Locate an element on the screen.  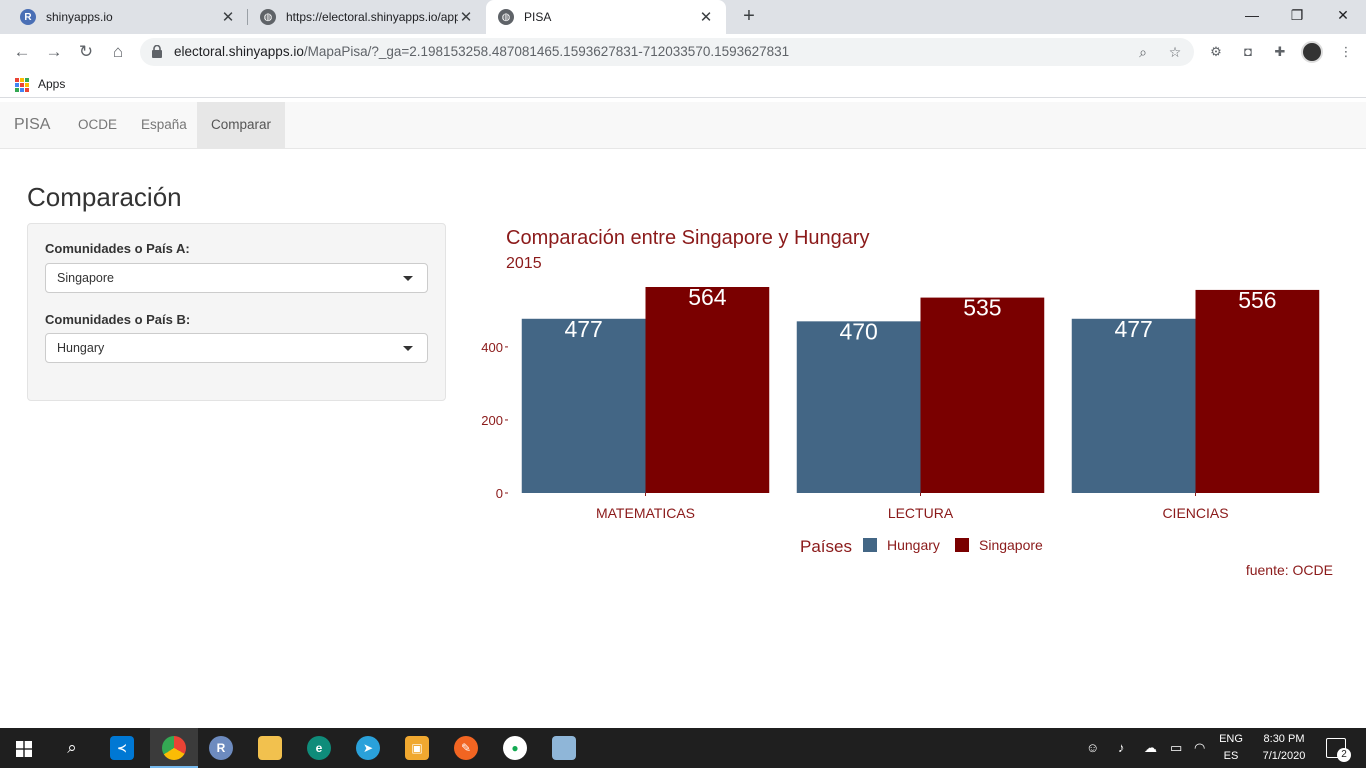
r-logo-icon: R is located at coordinates (28, 17).